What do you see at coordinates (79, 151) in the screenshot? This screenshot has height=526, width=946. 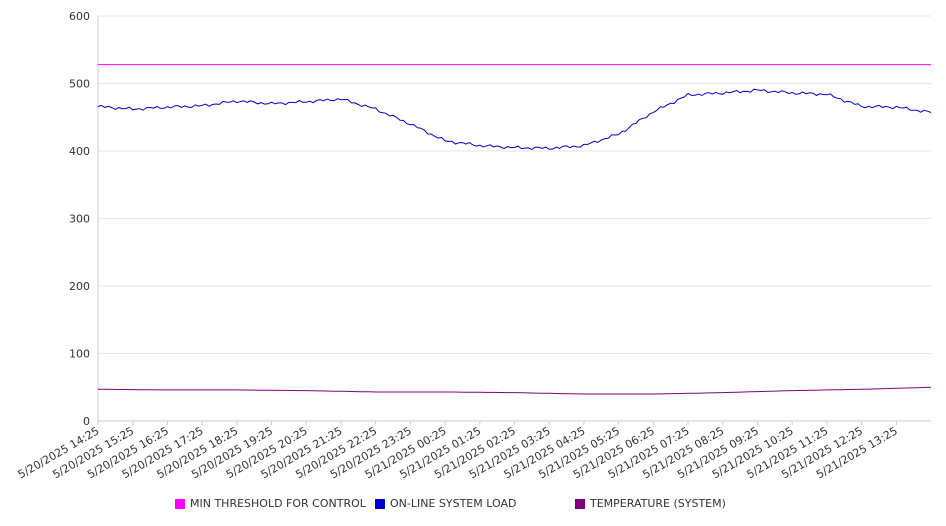 I see `y-tick-label: 400` at bounding box center [79, 151].